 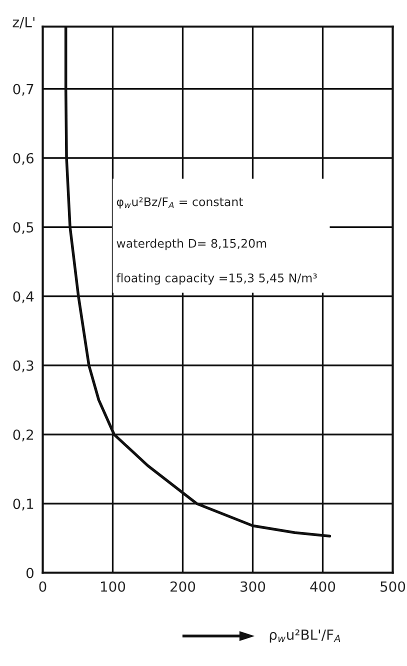 What do you see at coordinates (183, 586) in the screenshot?
I see `x-tick-label: 200` at bounding box center [183, 586].